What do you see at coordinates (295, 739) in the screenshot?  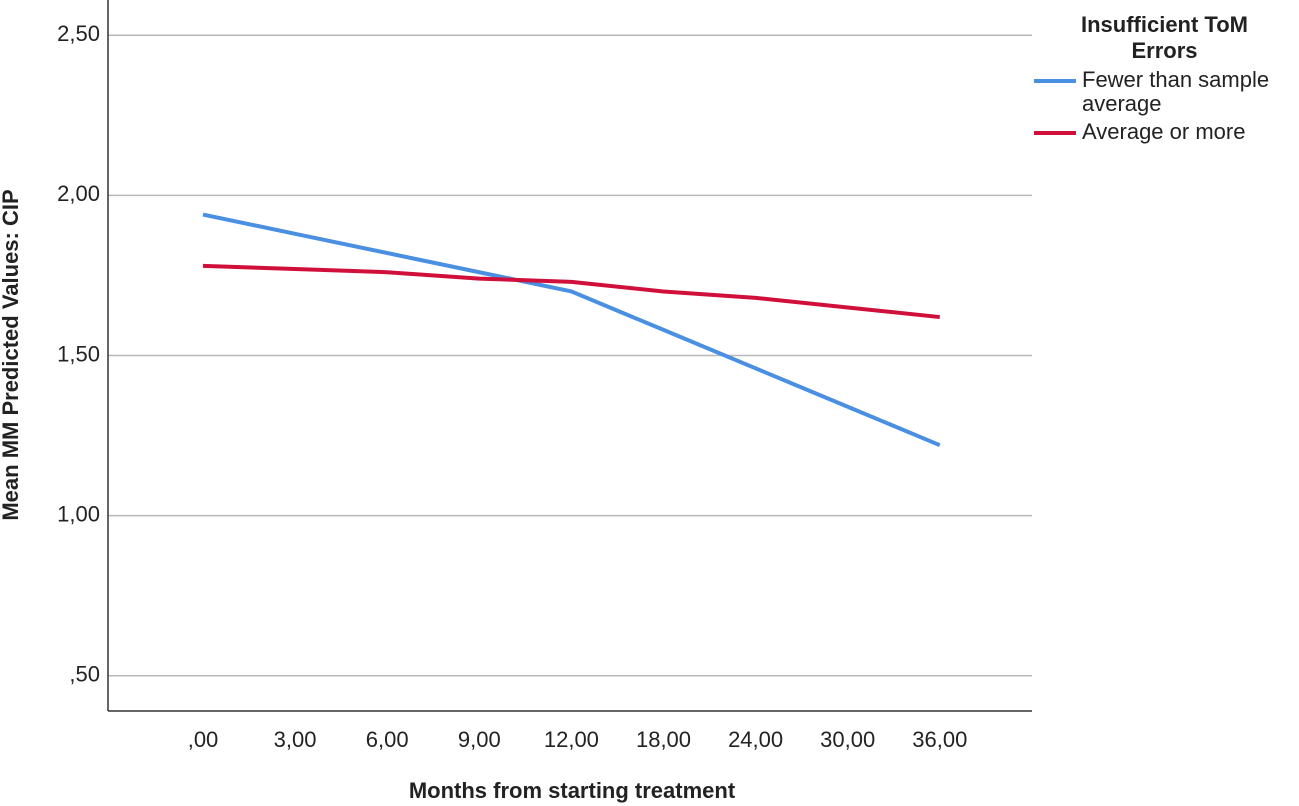 I see `x-tick-label: 3,00` at bounding box center [295, 739].